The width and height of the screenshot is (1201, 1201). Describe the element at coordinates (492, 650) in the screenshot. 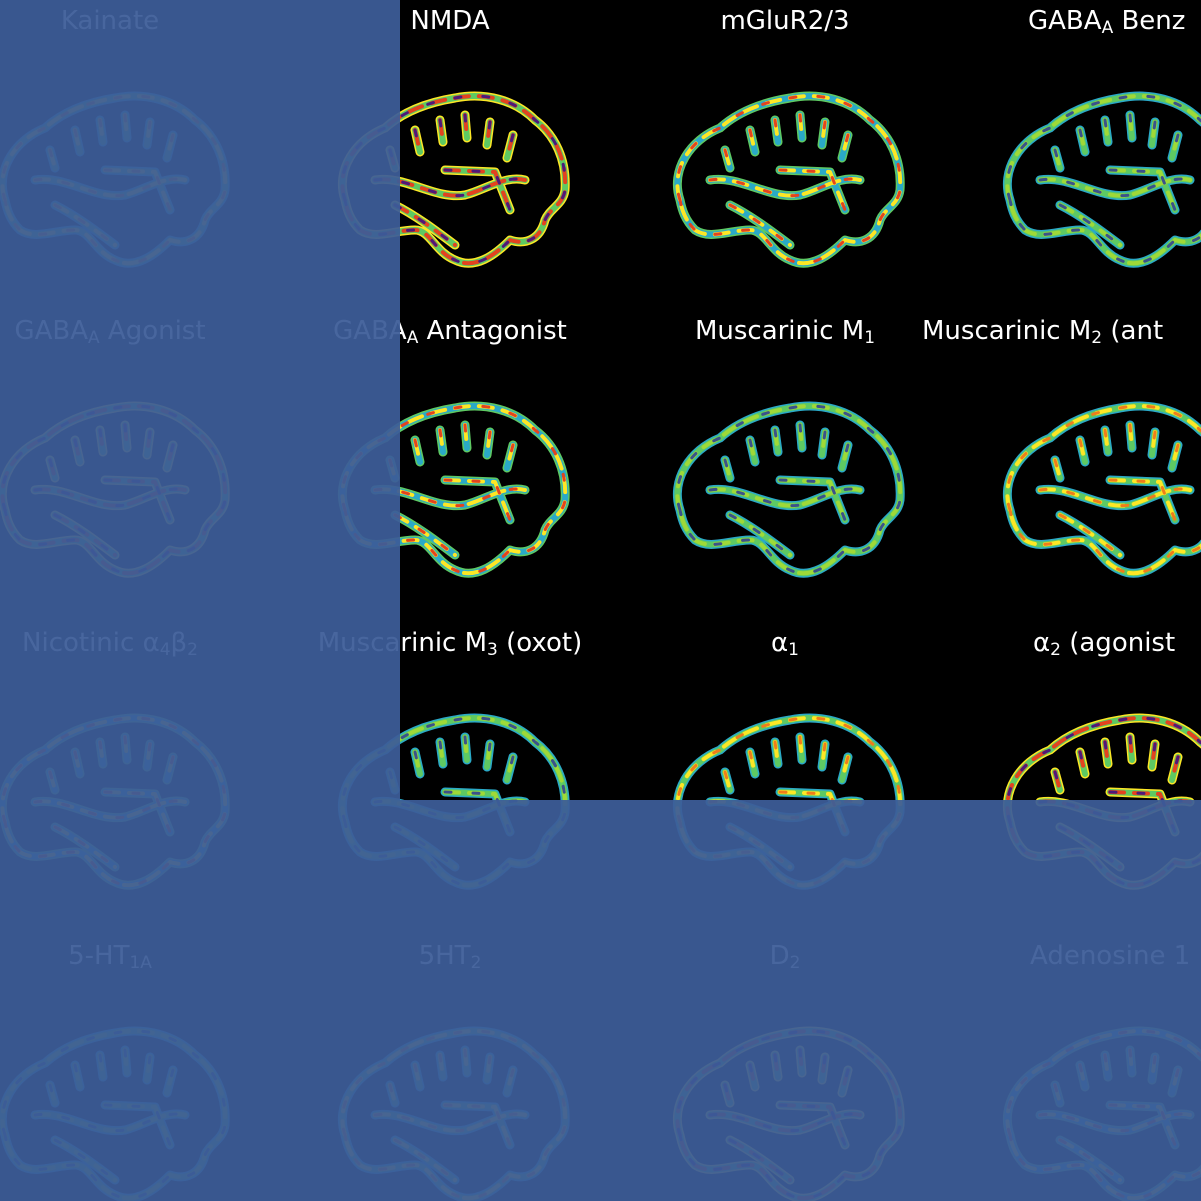

I see `subscript: 3` at that location.